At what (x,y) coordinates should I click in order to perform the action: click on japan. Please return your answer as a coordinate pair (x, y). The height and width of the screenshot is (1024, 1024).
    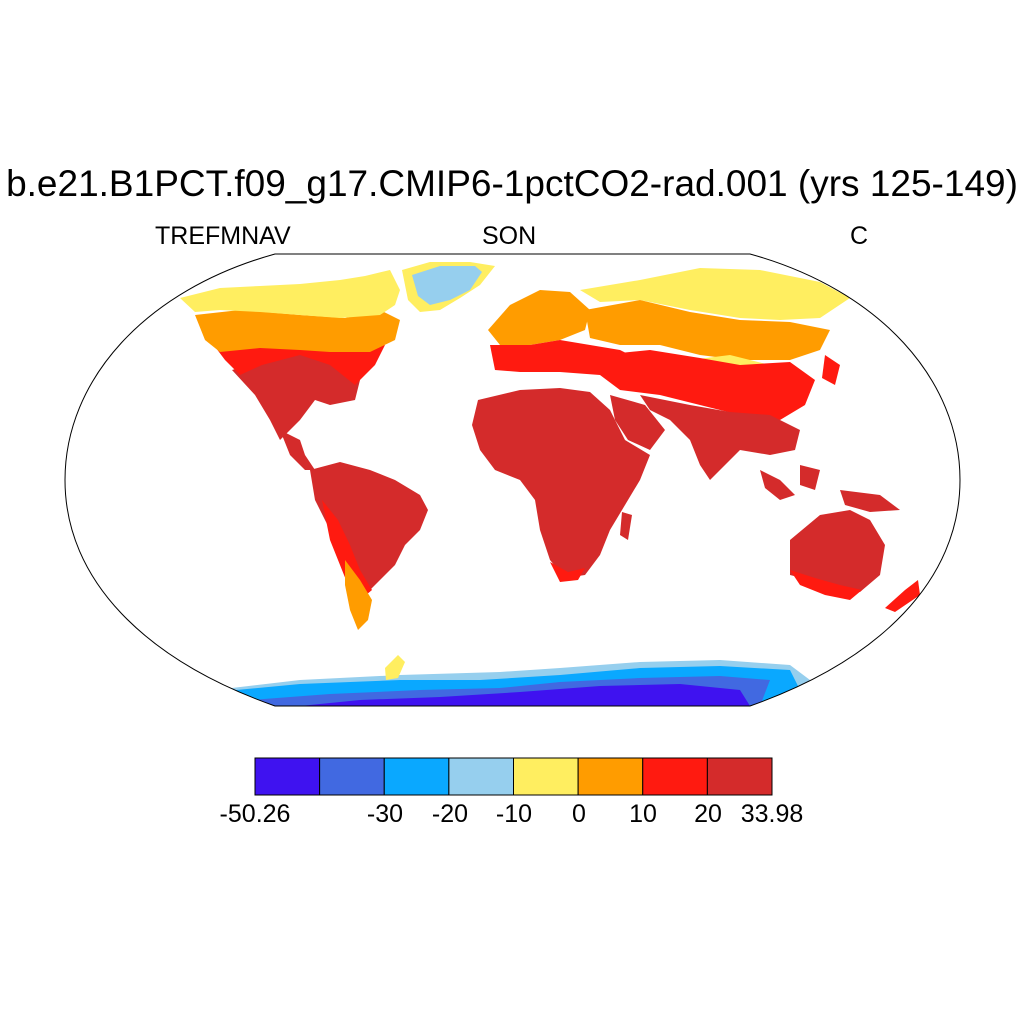
    Looking at the image, I should click on (831, 370).